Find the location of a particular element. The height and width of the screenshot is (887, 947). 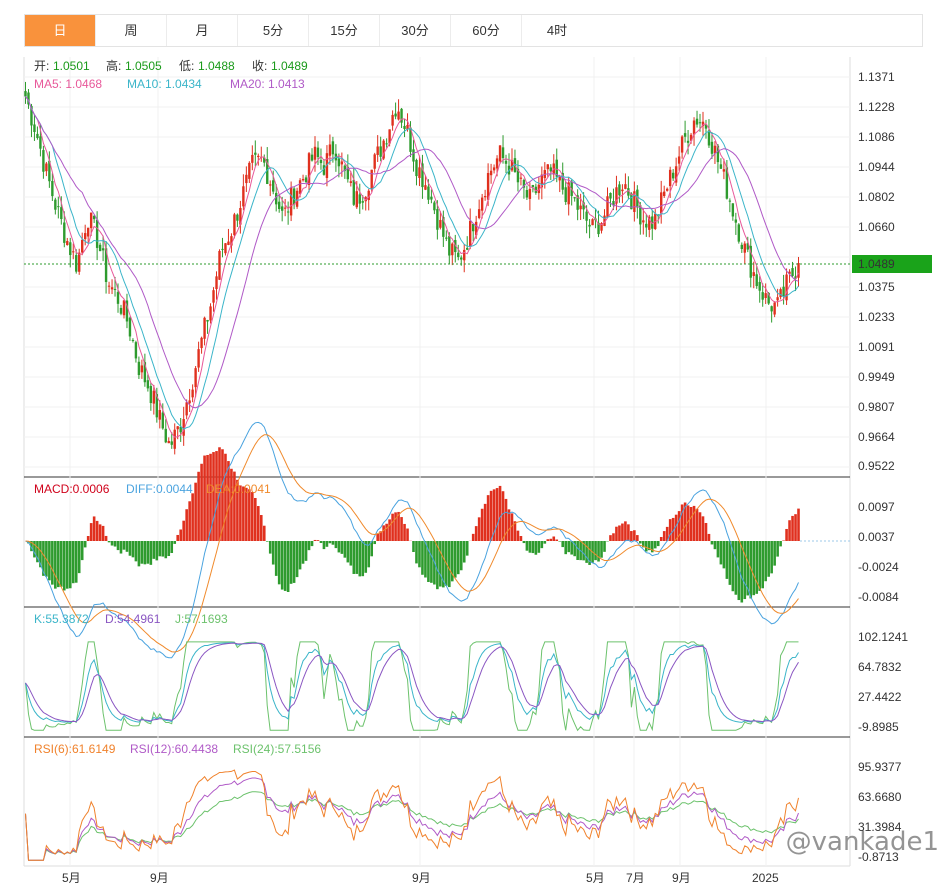

high-value: 1.0505 is located at coordinates (143, 66).